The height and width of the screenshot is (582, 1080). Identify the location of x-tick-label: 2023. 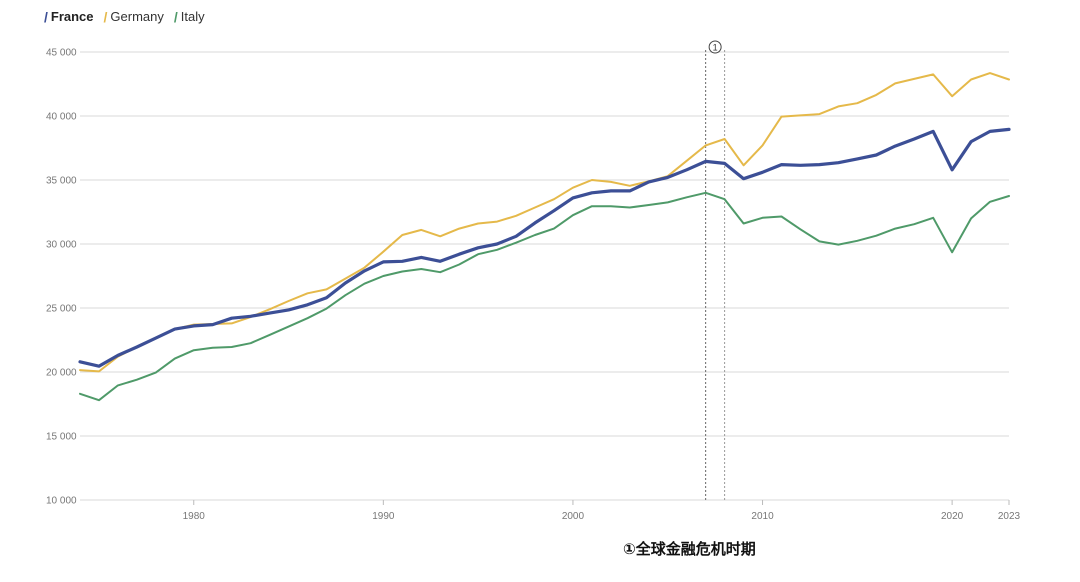
(1009, 516).